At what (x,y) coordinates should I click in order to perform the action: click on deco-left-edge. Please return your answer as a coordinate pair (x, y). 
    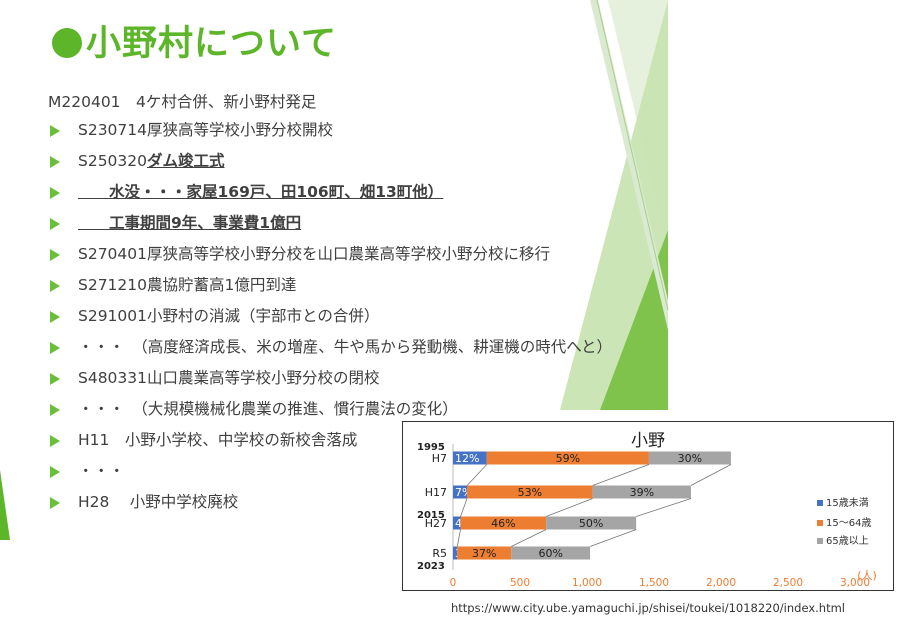
    Looking at the image, I should click on (5, 505).